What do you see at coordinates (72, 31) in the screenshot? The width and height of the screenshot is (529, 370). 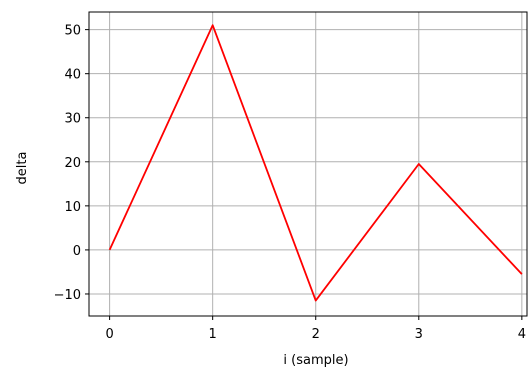 I see `y-tick-label: 50` at bounding box center [72, 31].